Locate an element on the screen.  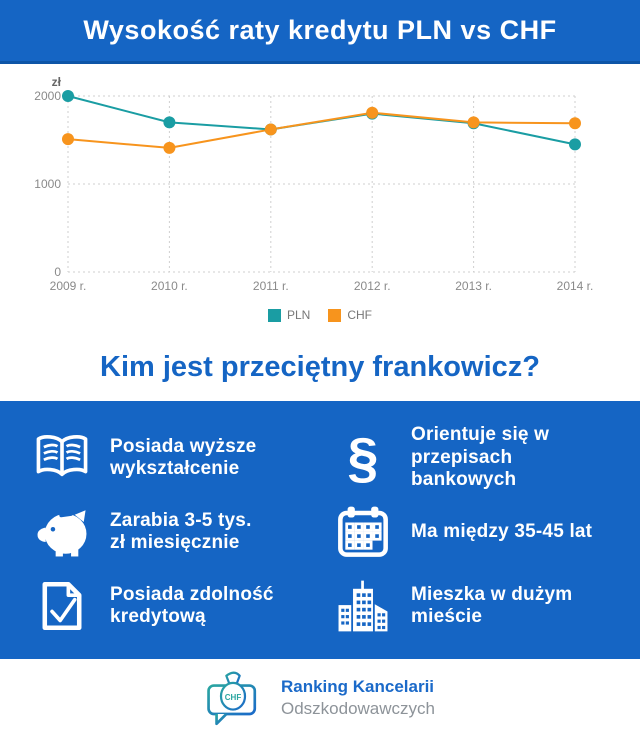
fact-big-city: Mieszka w dużym mieście is located at coordinates (472, 606).